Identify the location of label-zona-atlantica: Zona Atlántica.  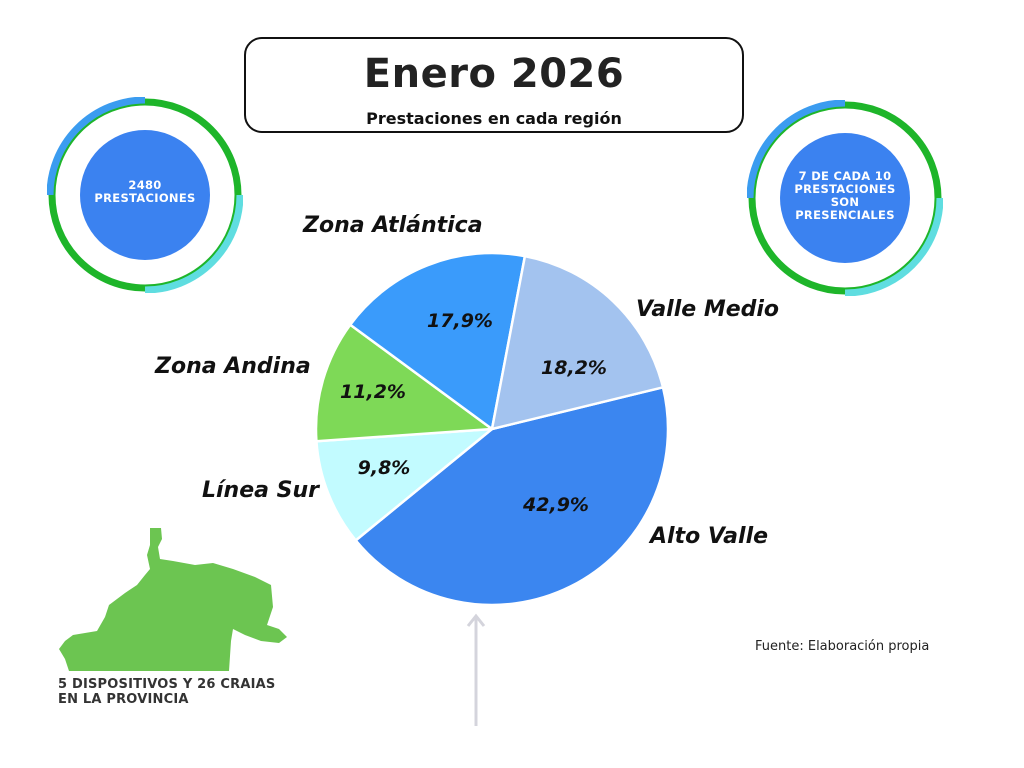
(393, 225).